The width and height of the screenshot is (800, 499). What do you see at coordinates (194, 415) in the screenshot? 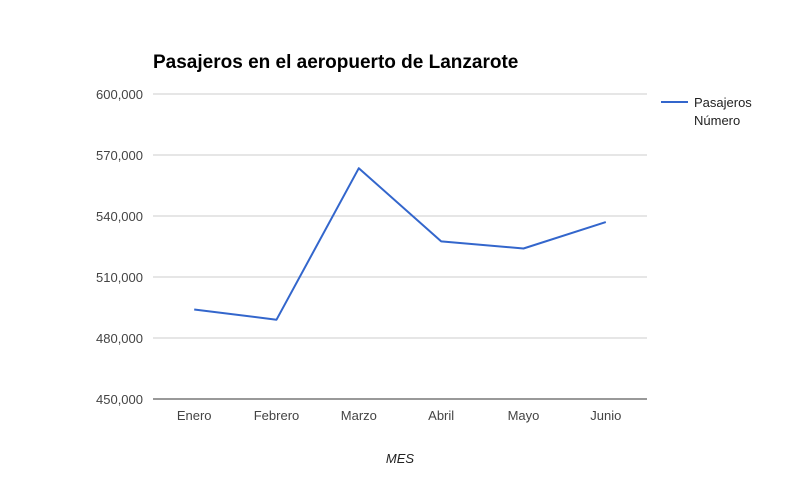
I see `x-tick-label: Enero` at bounding box center [194, 415].